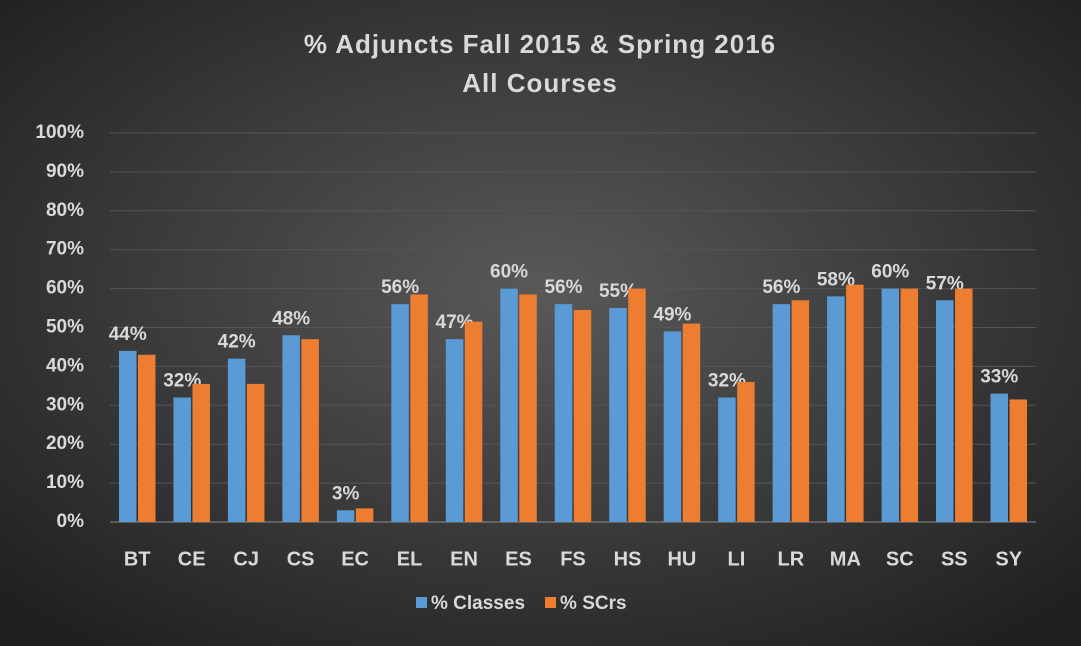 The height and width of the screenshot is (646, 1081). I want to click on value-label: 3%, so click(346, 493).